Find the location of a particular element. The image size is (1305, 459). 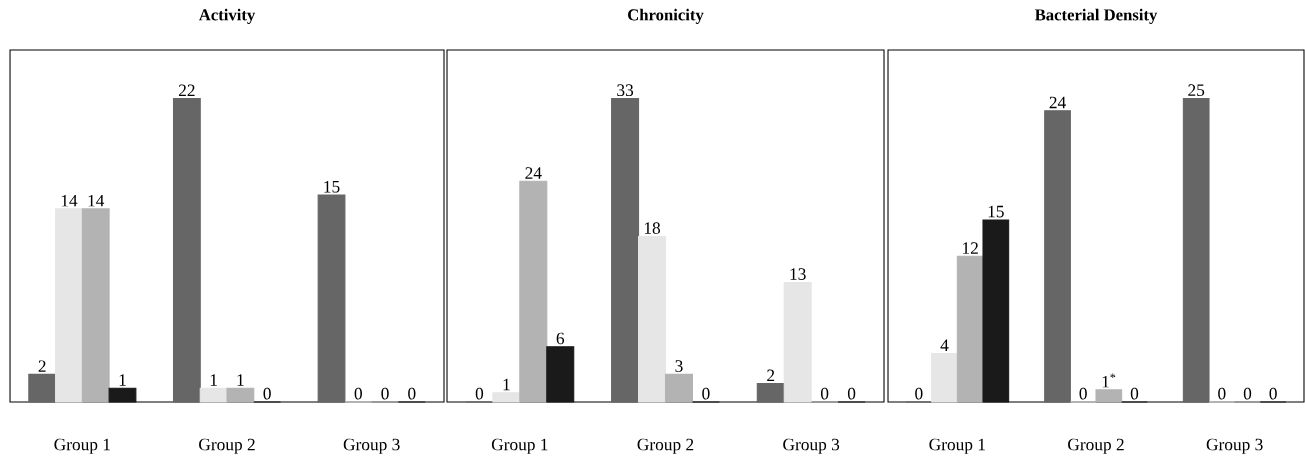

data-label: 1$^{*}$ is located at coordinates (1109, 380).